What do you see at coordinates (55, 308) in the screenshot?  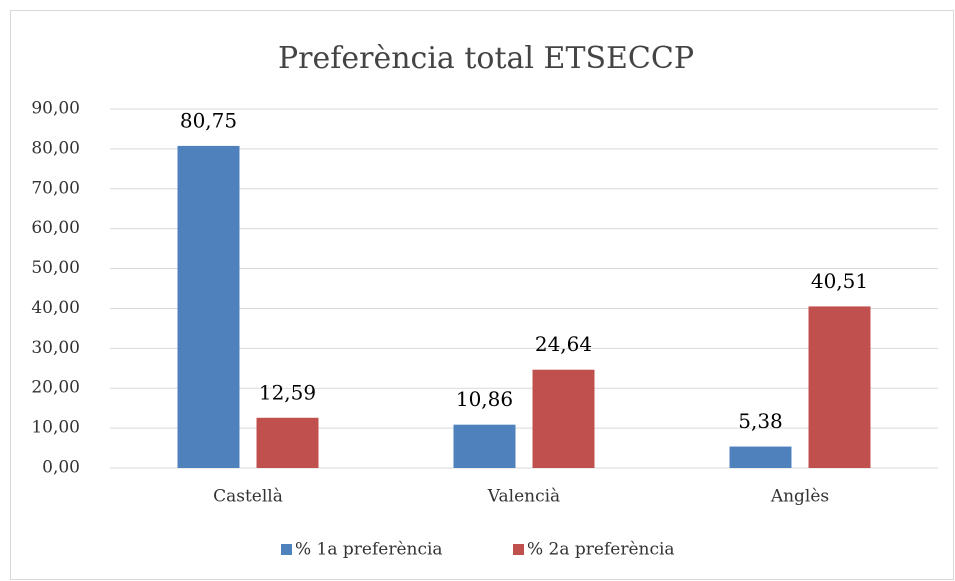 I see `y-tick-label: 40,00` at bounding box center [55, 308].